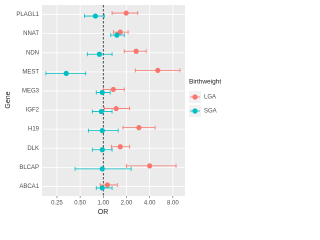  I want to click on legend-label: SGA, so click(210, 112).